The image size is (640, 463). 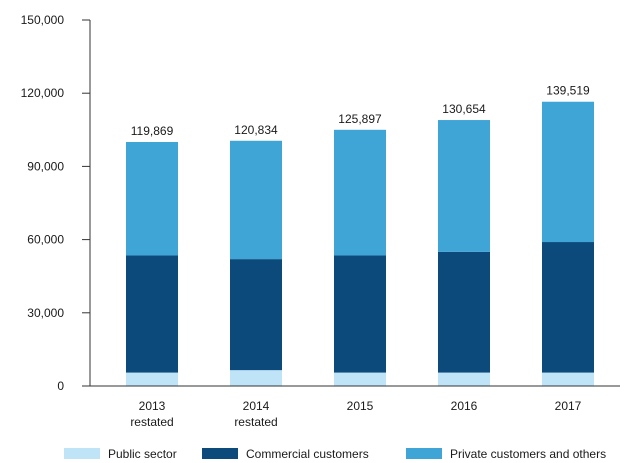 I want to click on y-axis: 0 30,000 60,000 90,000 120,000 150,000, so click(x=56, y=203).